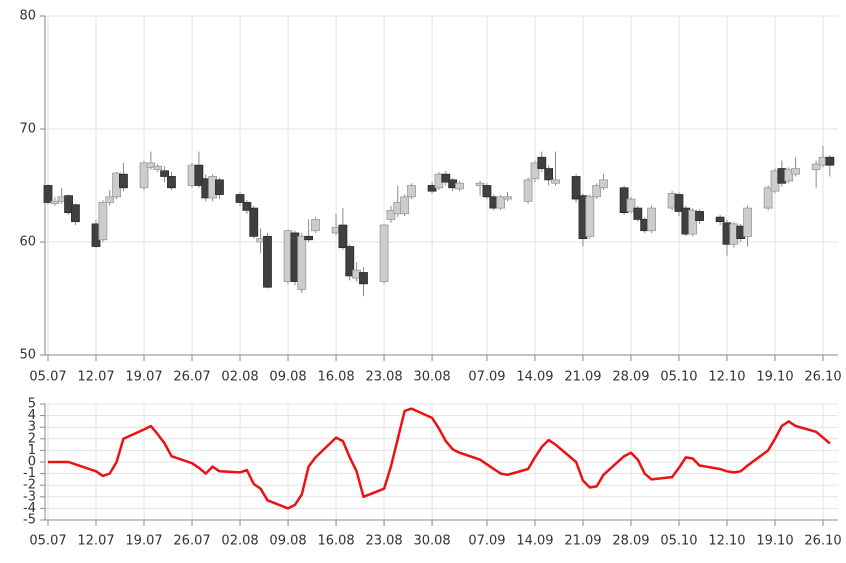  Describe the element at coordinates (774, 377) in the screenshot. I see `x-tick-label: 19.10` at that location.